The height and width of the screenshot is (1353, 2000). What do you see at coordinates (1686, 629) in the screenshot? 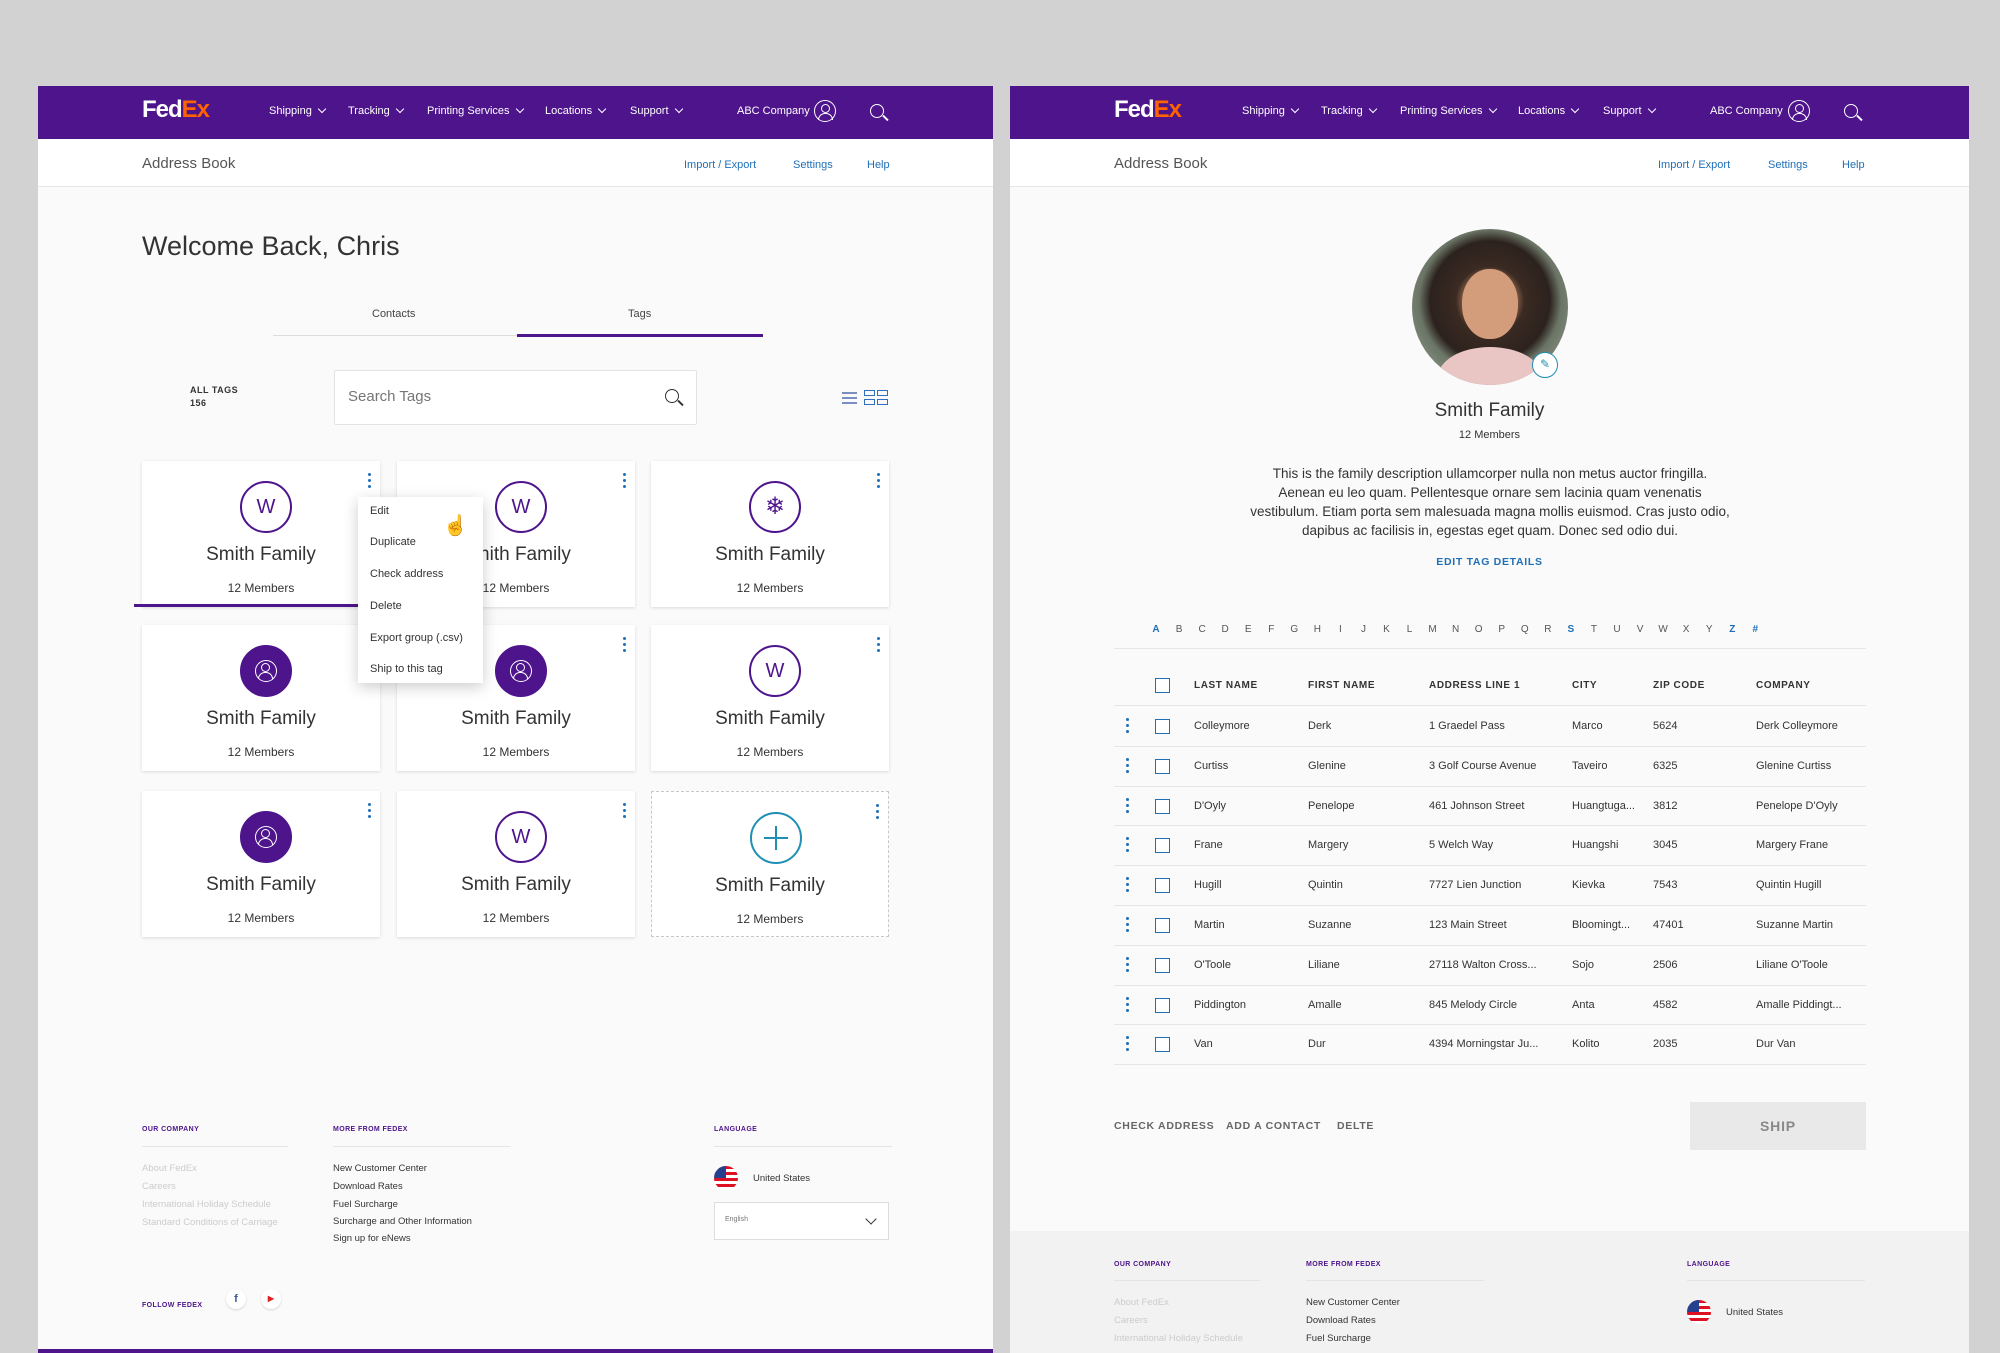
I see `alphabet-letter-x: X` at bounding box center [1686, 629].